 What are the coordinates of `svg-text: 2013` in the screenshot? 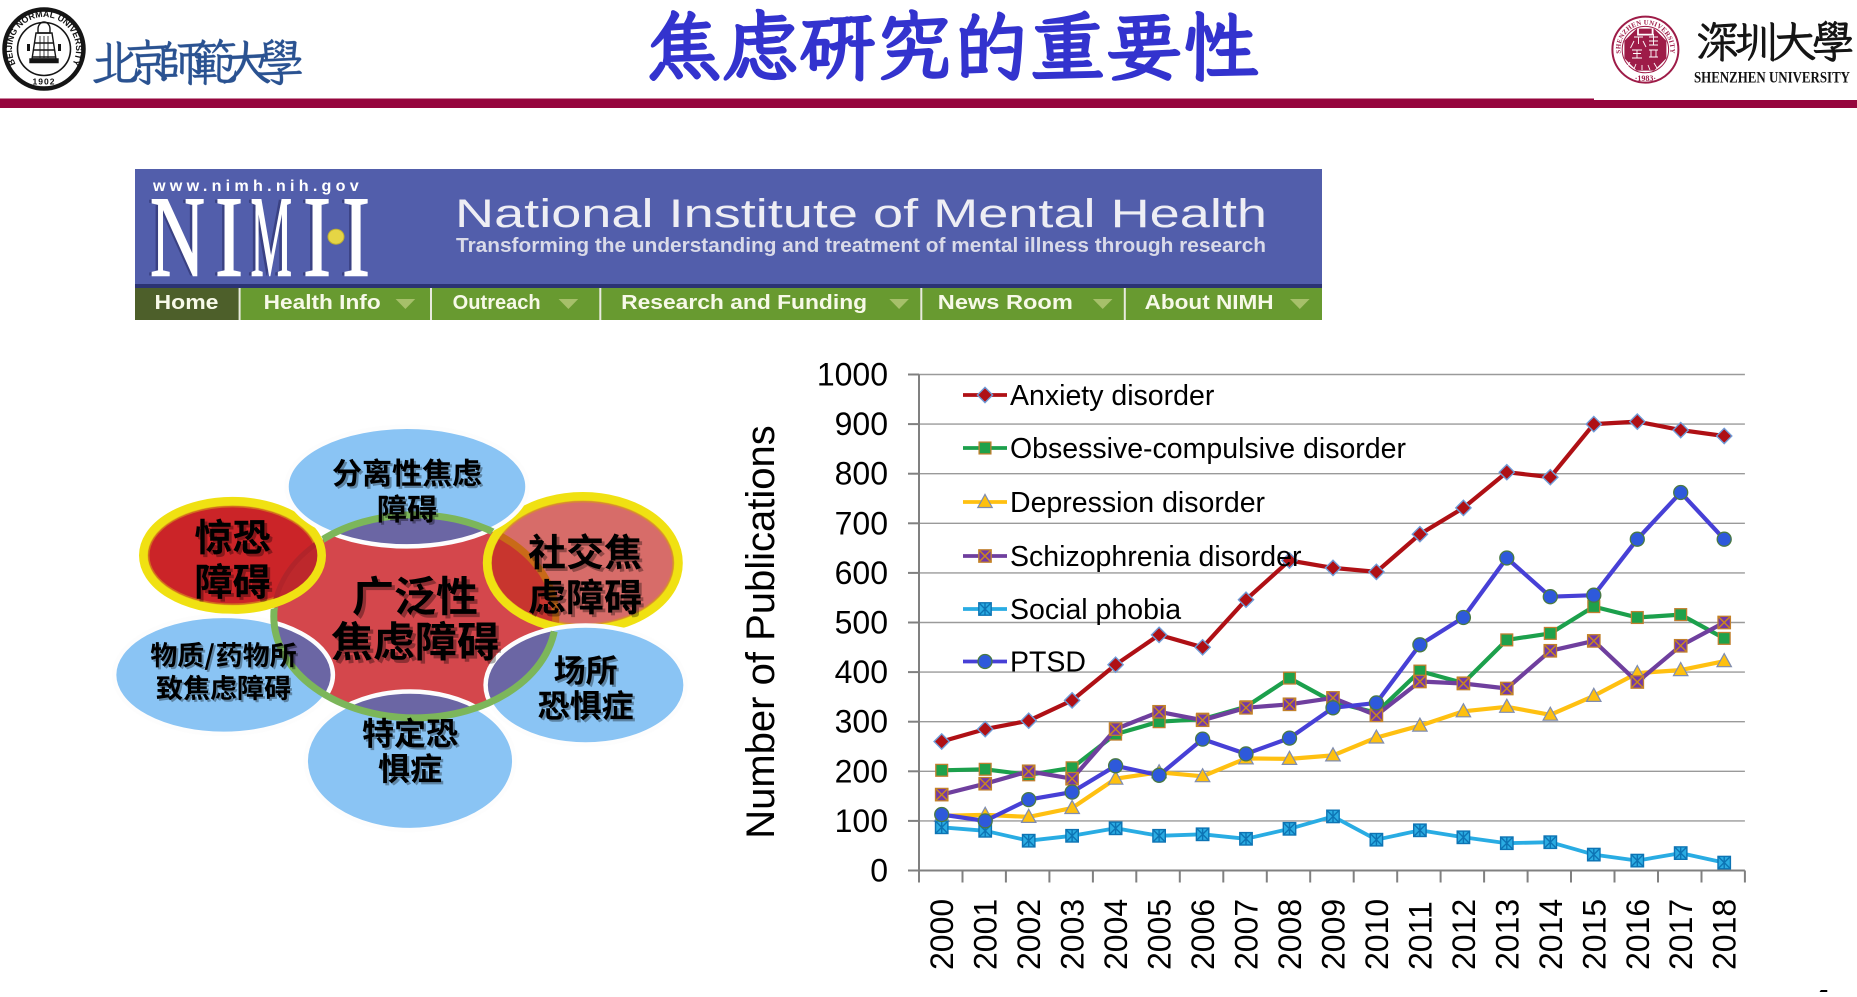 It's located at (1507, 934).